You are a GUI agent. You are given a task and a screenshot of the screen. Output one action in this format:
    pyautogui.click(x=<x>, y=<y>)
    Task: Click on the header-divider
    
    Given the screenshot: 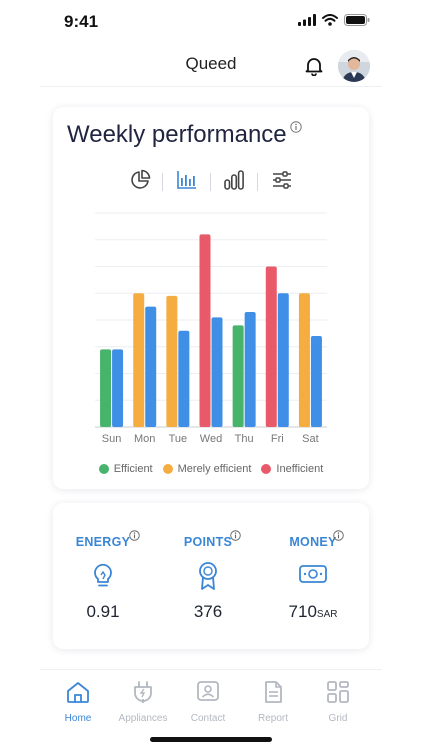 What is the action you would take?
    pyautogui.click(x=211, y=86)
    